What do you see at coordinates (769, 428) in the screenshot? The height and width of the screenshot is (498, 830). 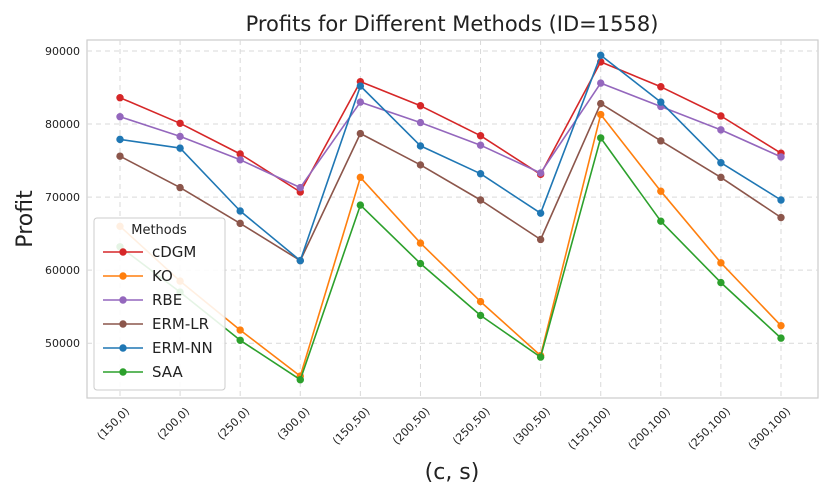 I see `x-tick-label: (300,100)` at bounding box center [769, 428].